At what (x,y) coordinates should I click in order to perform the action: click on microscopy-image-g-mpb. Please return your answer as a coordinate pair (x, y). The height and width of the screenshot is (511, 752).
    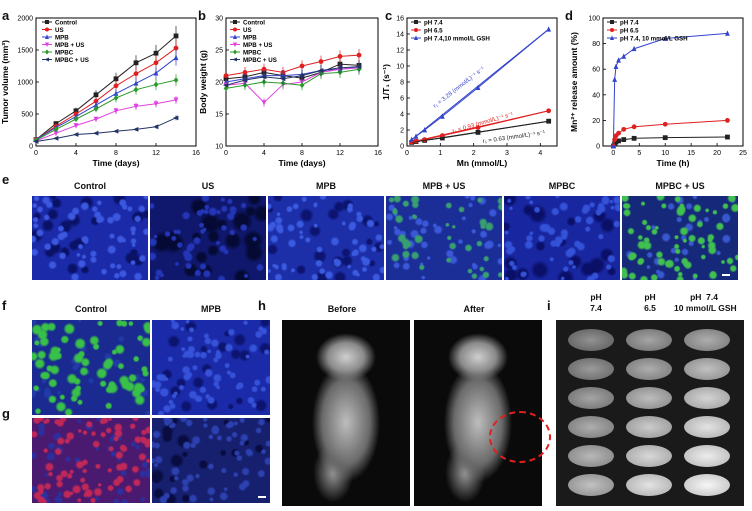
    Looking at the image, I should click on (211, 460).